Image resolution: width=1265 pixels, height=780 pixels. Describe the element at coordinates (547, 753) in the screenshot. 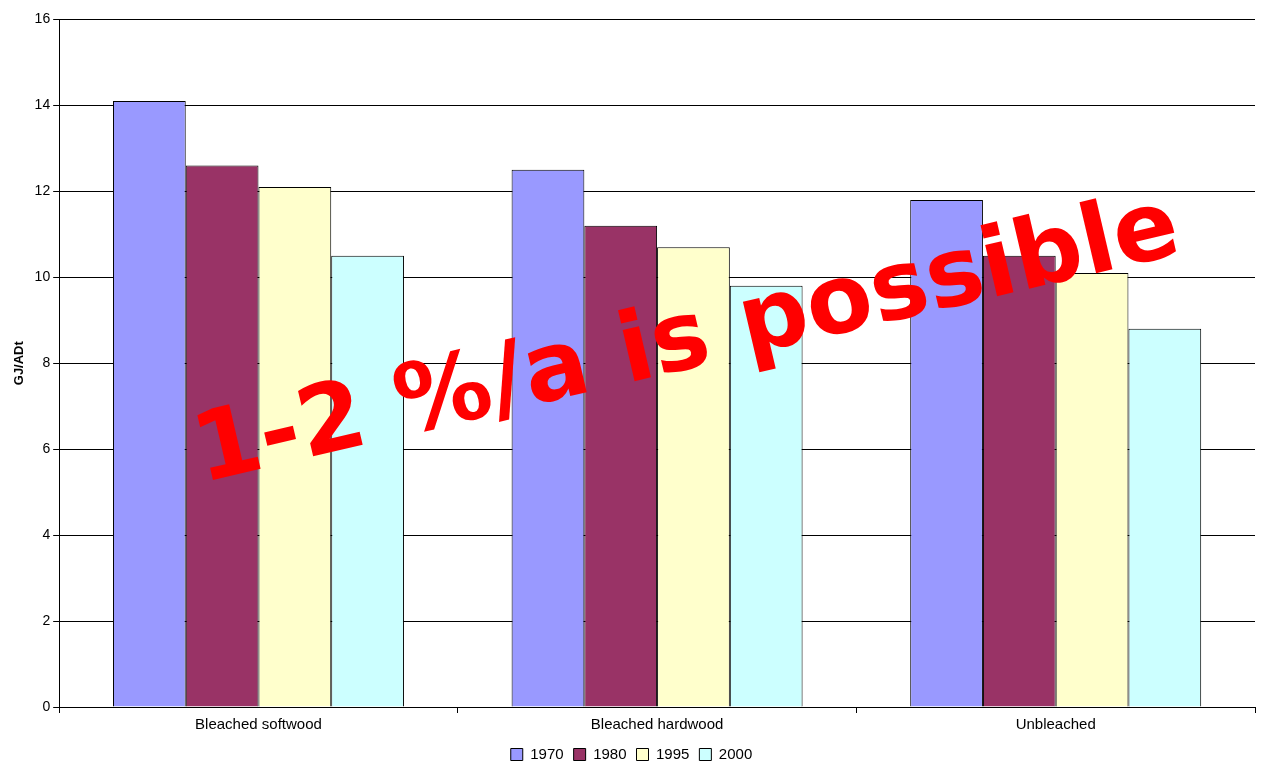

I see `legend-label: 1970` at that location.